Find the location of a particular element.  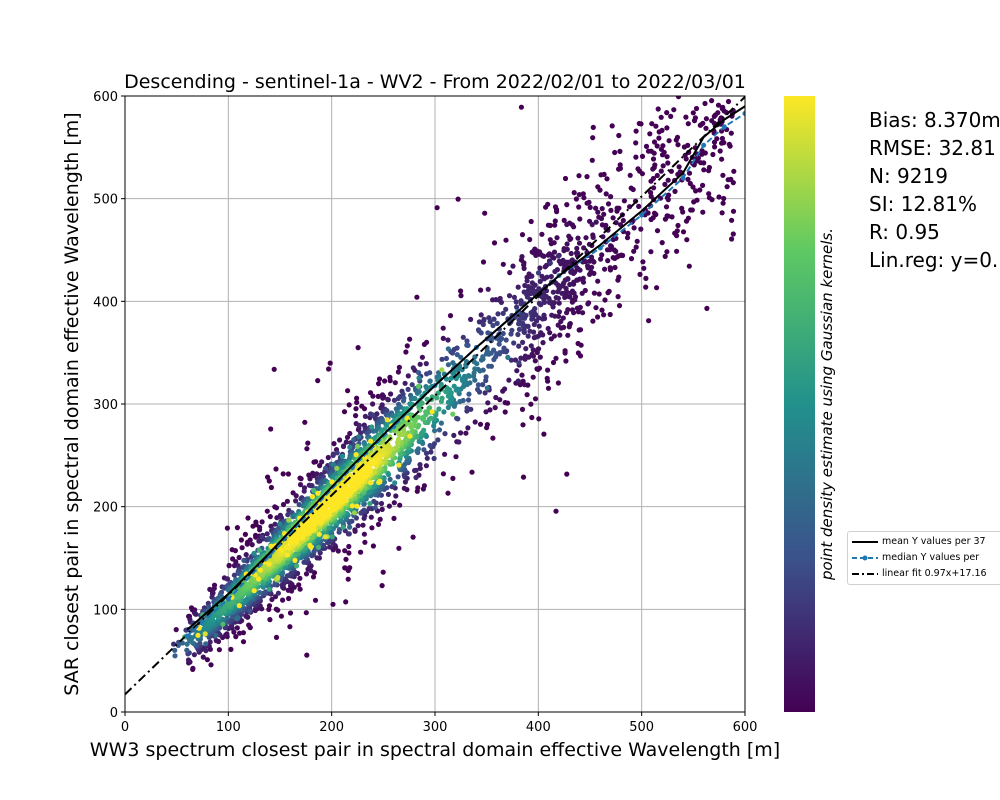

stat-linreg: Lin.reg: y=0. is located at coordinates (934, 260).